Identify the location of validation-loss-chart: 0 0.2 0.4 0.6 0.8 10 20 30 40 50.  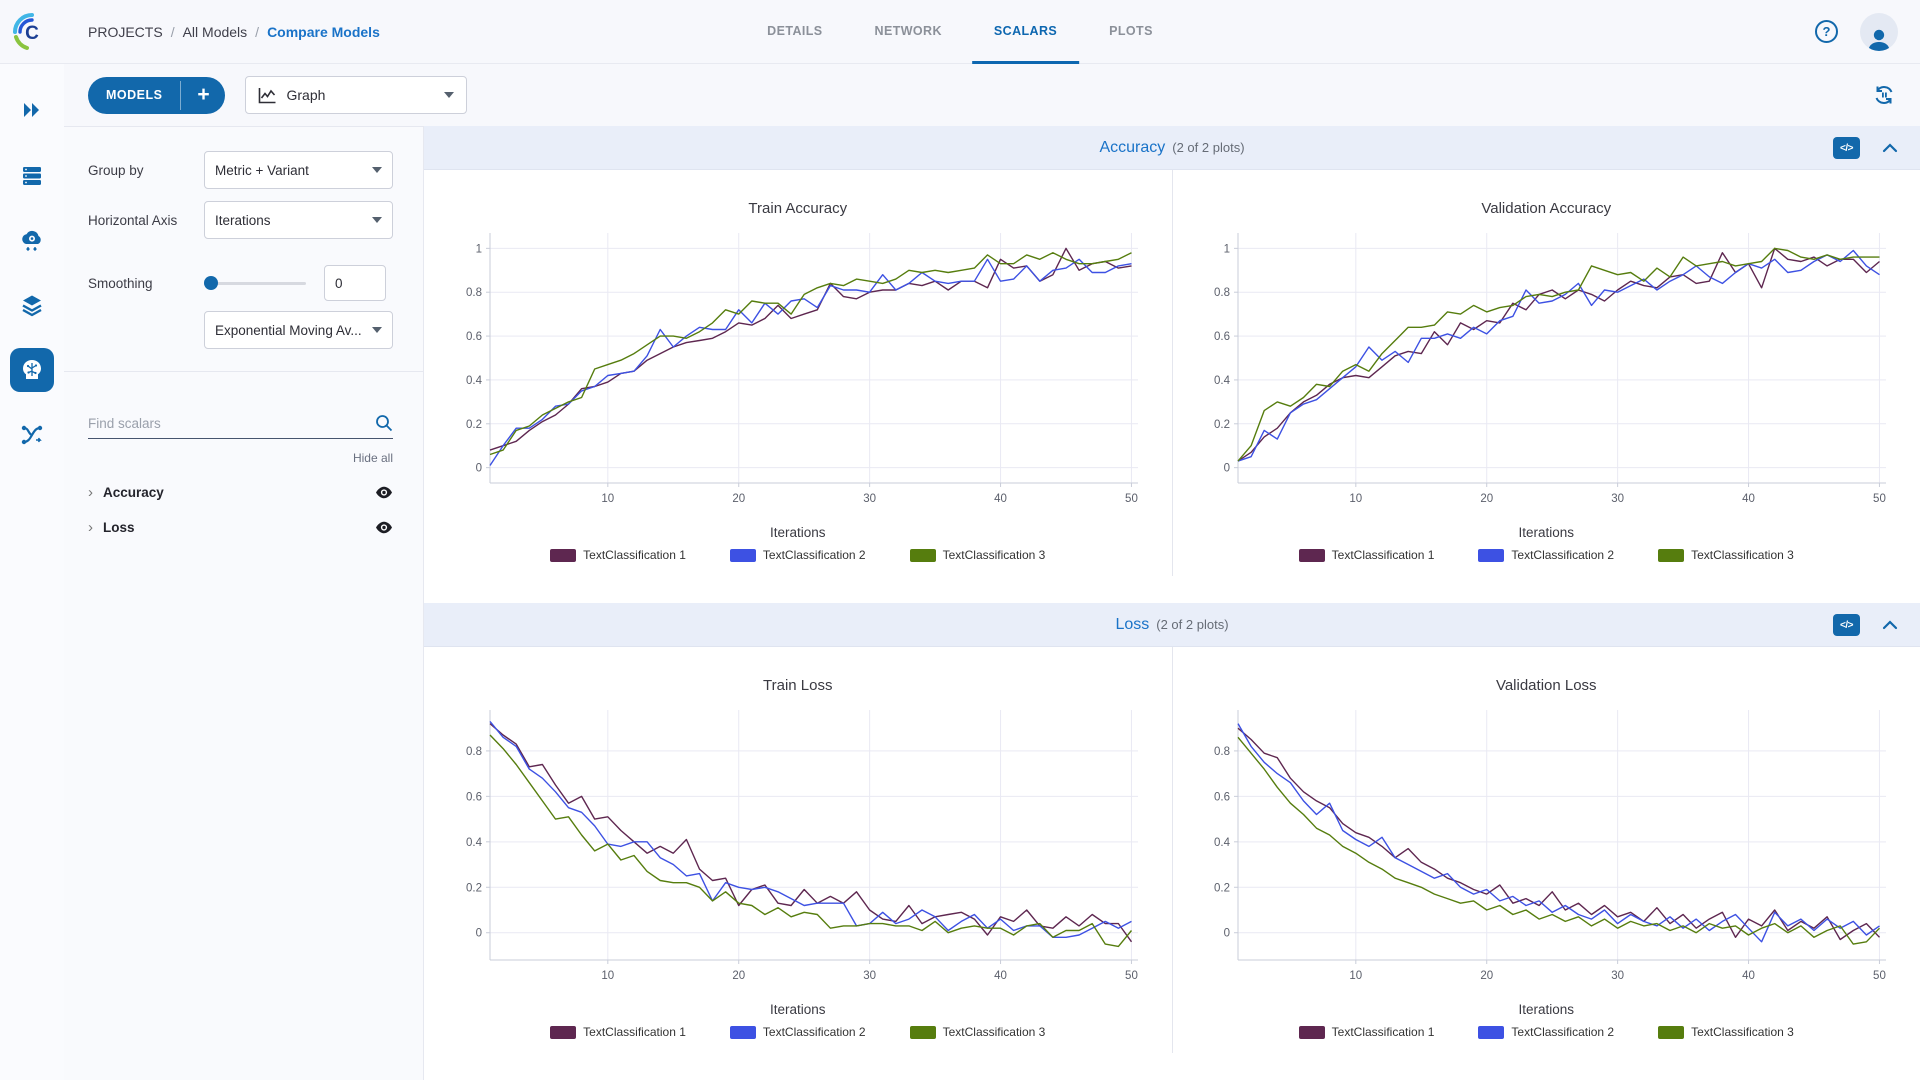
(1546, 850).